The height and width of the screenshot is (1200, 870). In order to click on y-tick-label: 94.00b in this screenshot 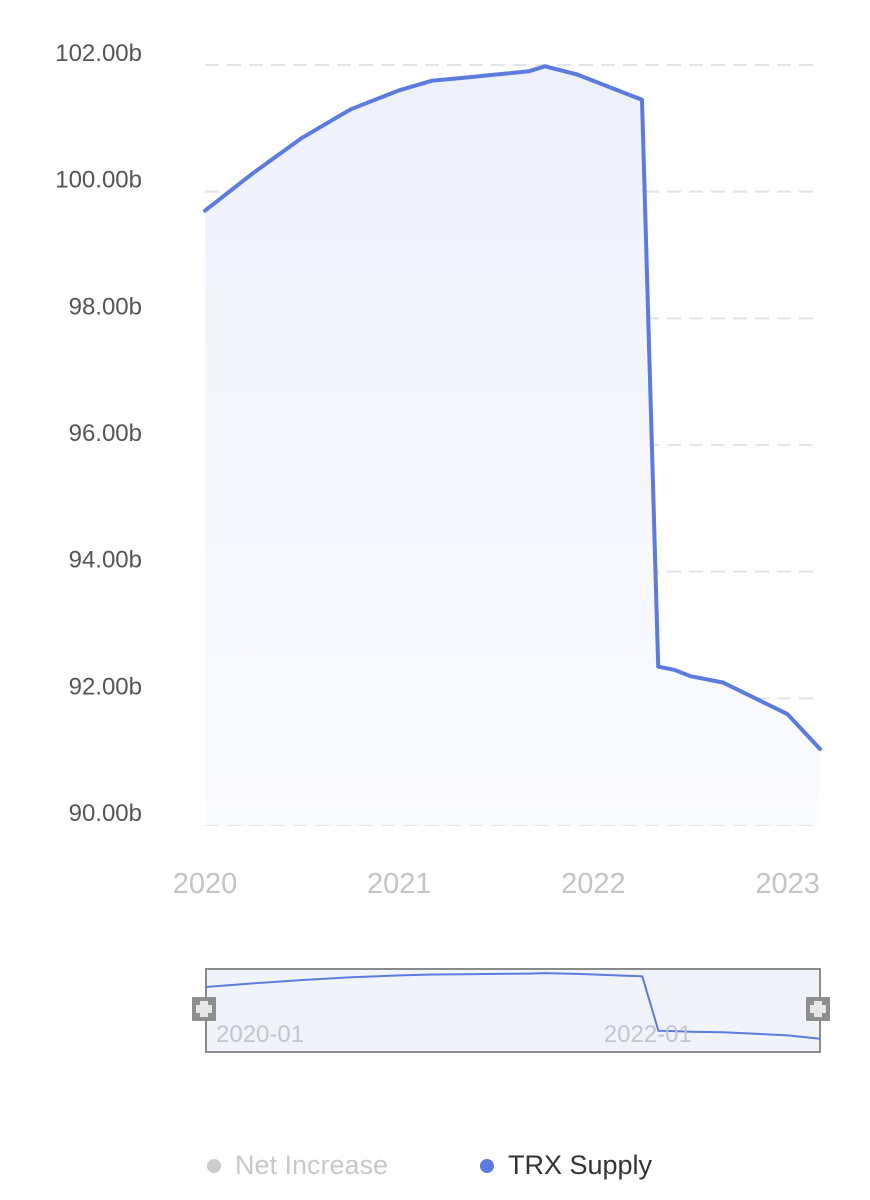, I will do `click(105, 560)`.